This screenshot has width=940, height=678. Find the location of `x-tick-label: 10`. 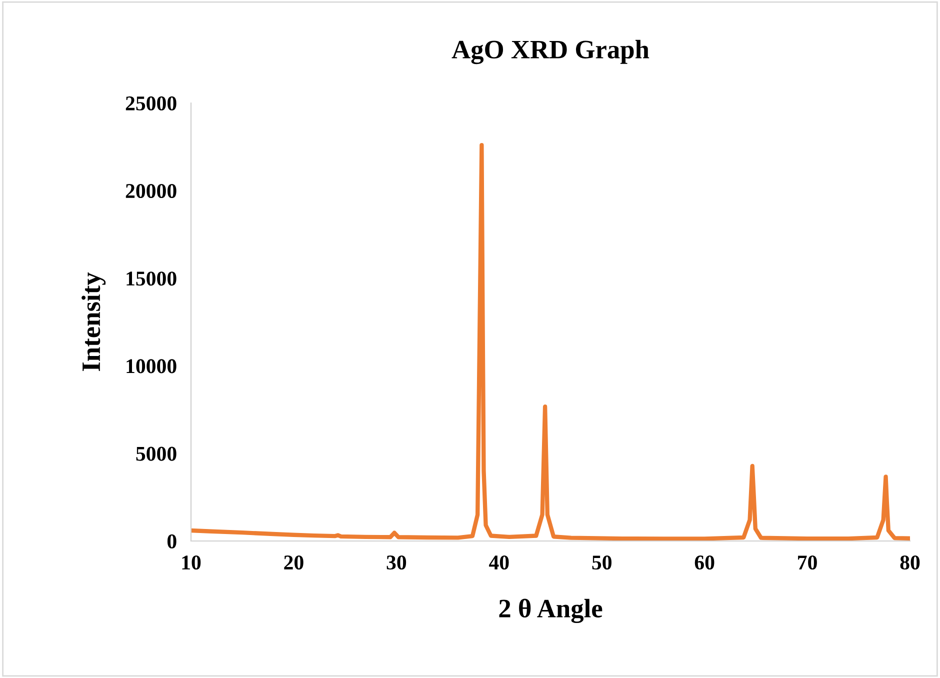

x-tick-label: 10 is located at coordinates (191, 562).